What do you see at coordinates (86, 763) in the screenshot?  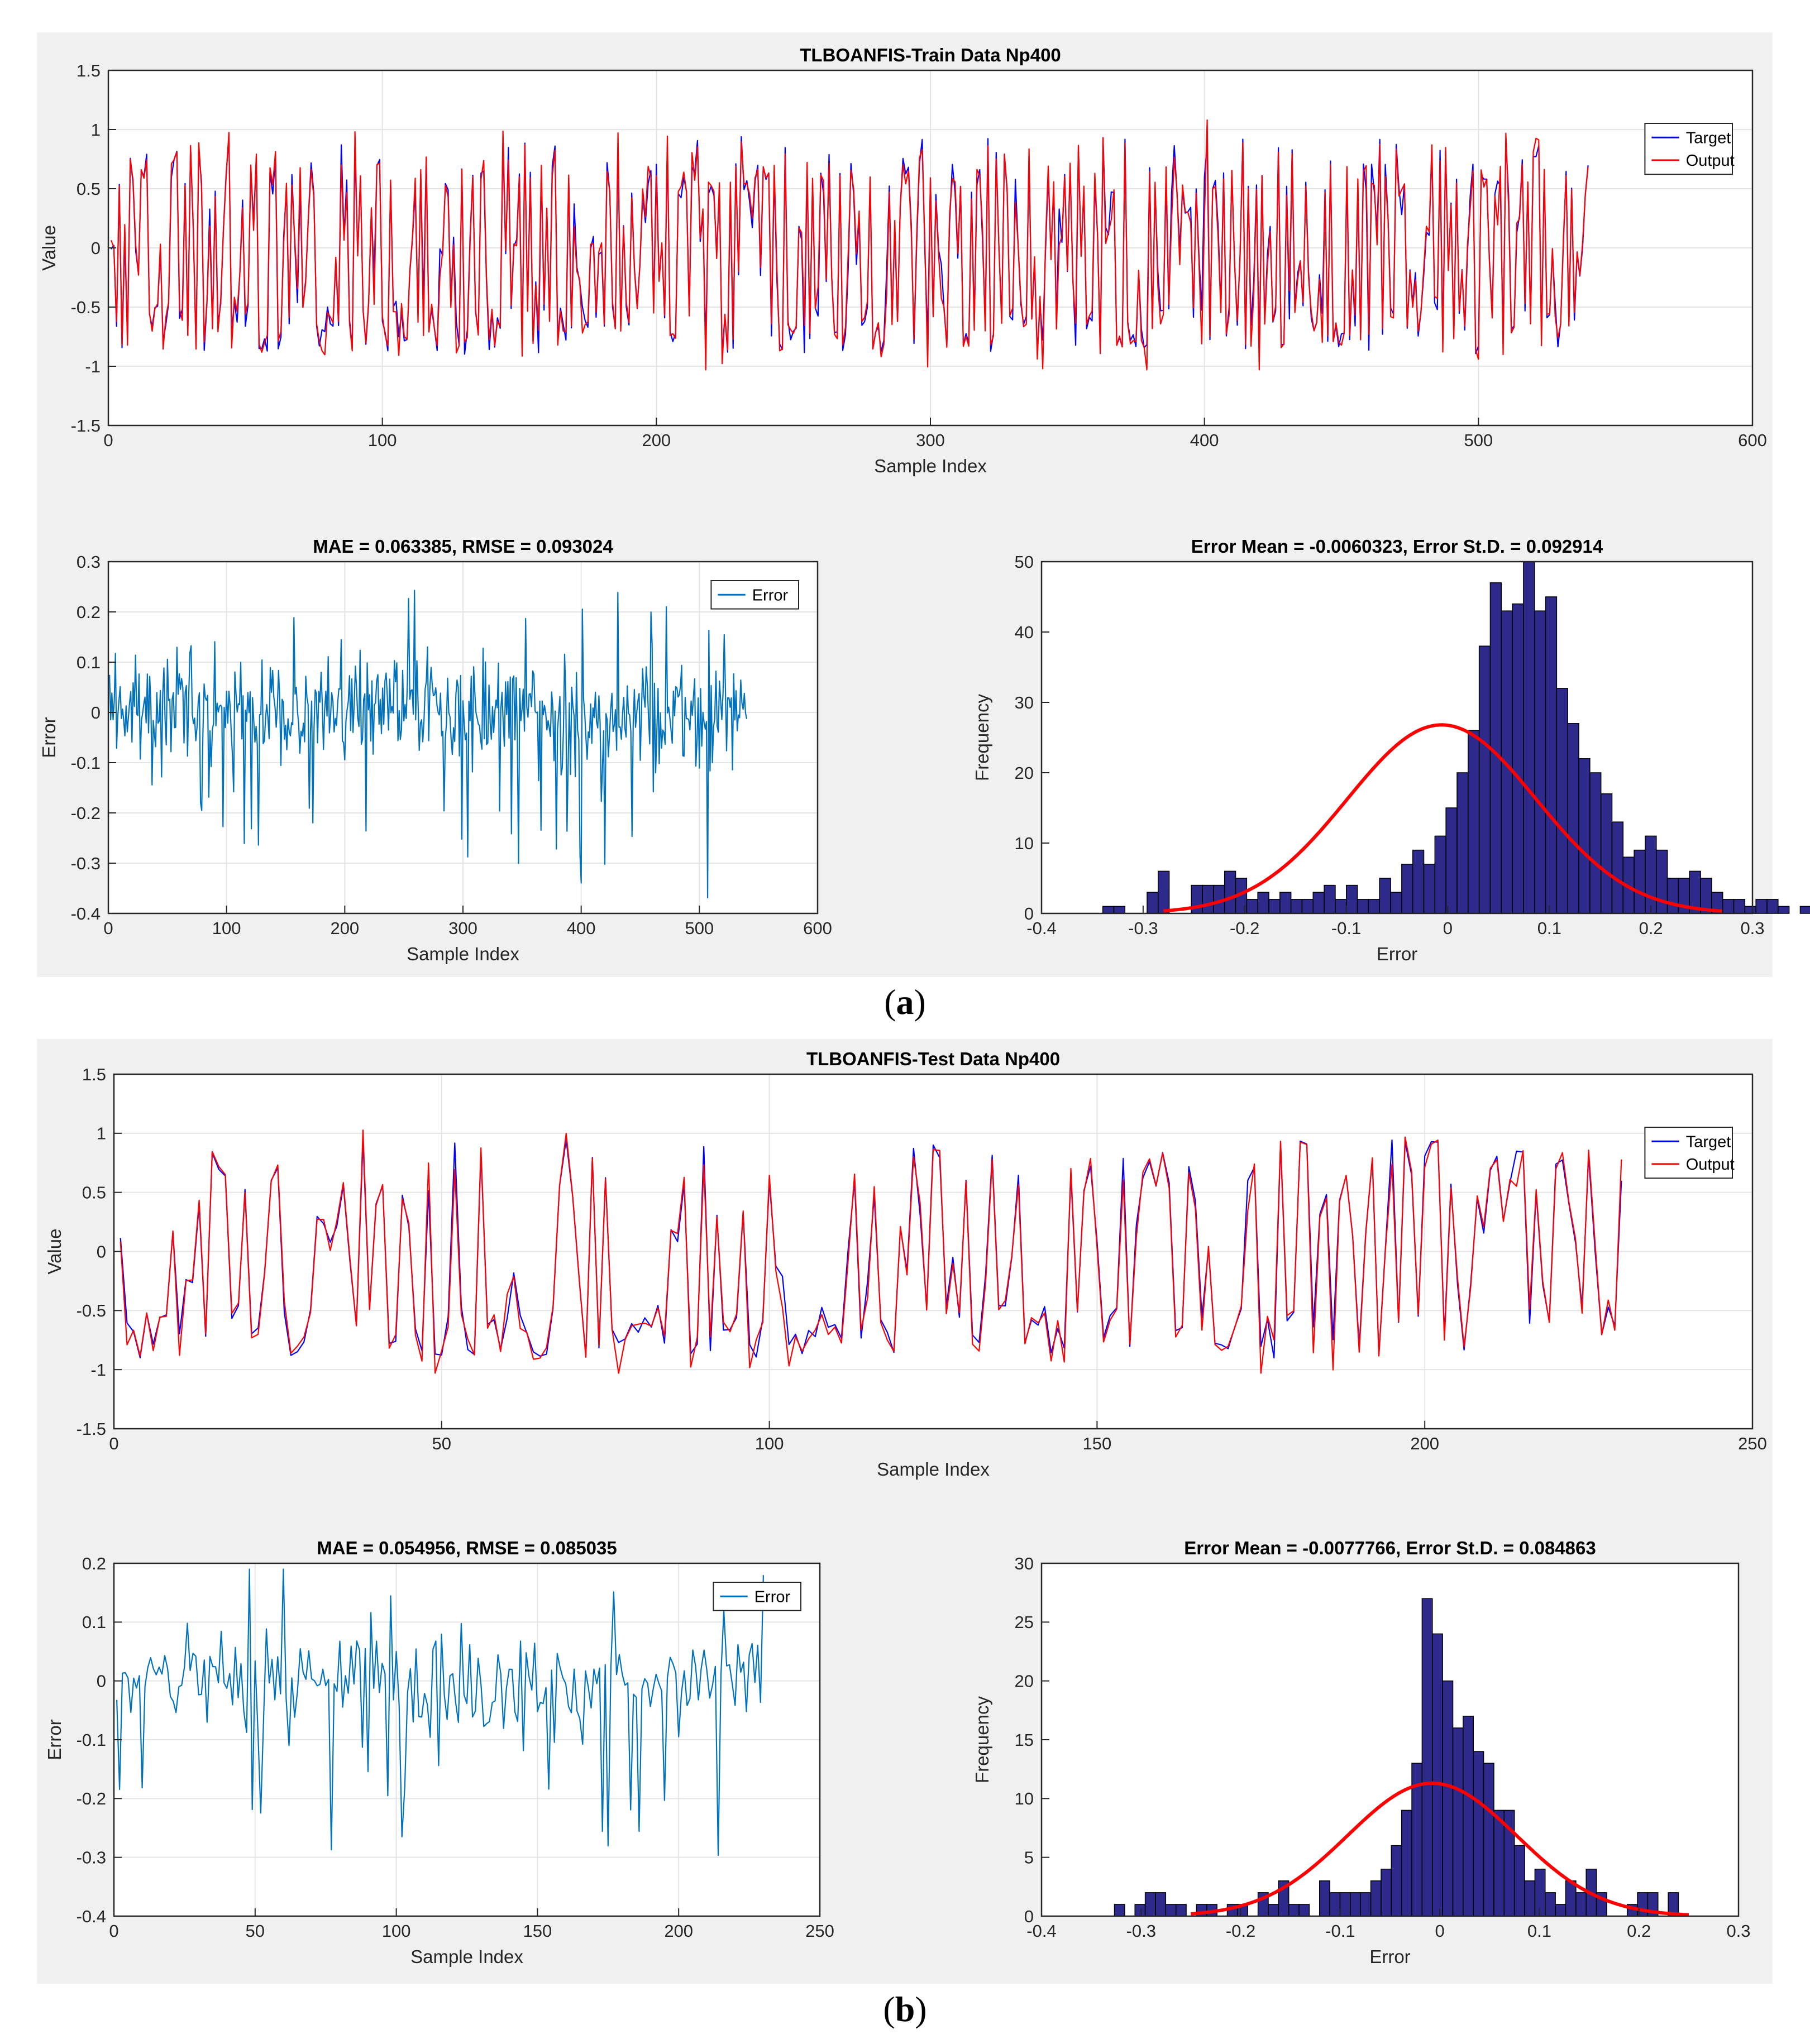 I see `train-error-ytick-label-3: -0.1` at bounding box center [86, 763].